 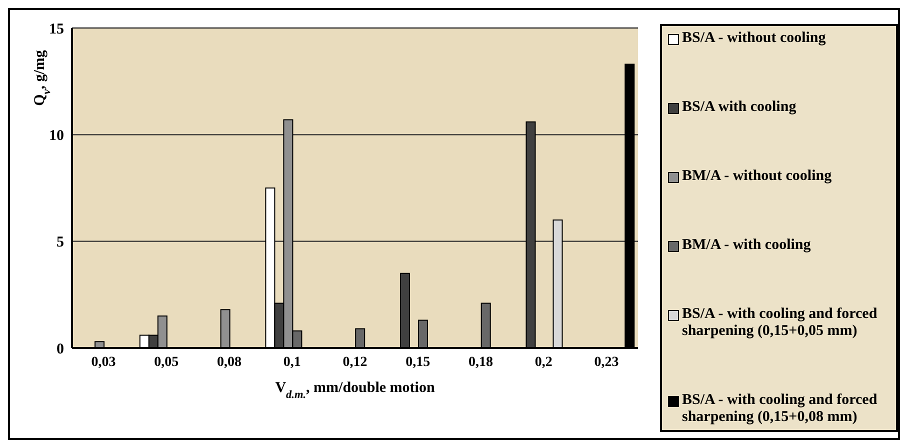 What do you see at coordinates (56, 136) in the screenshot?
I see `y-tick-label: 10` at bounding box center [56, 136].